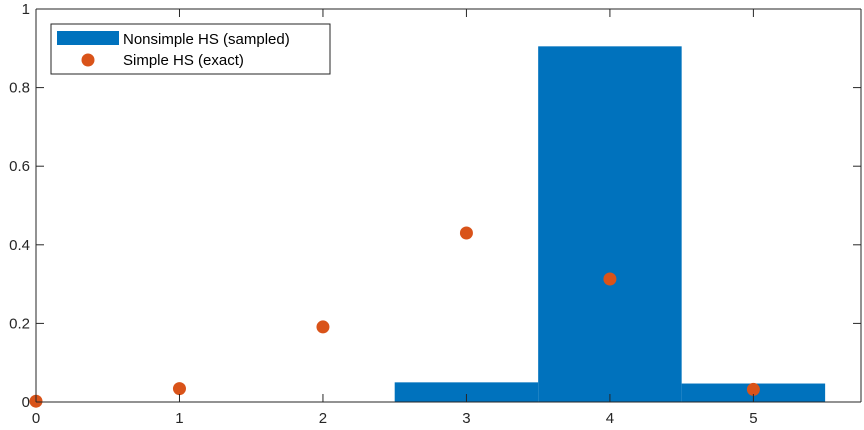 The height and width of the screenshot is (430, 864). Describe the element at coordinates (88, 38) in the screenshot. I see `legend-bar-swatch` at that location.